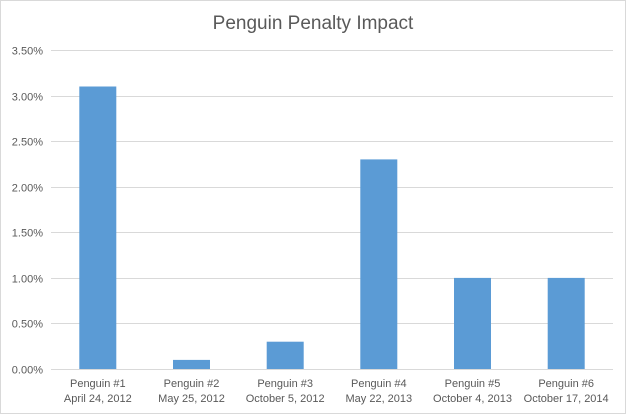 Image resolution: width=626 pixels, height=414 pixels. Describe the element at coordinates (313, 23) in the screenshot. I see `chart-title: Penguin Penalty Impact` at that location.